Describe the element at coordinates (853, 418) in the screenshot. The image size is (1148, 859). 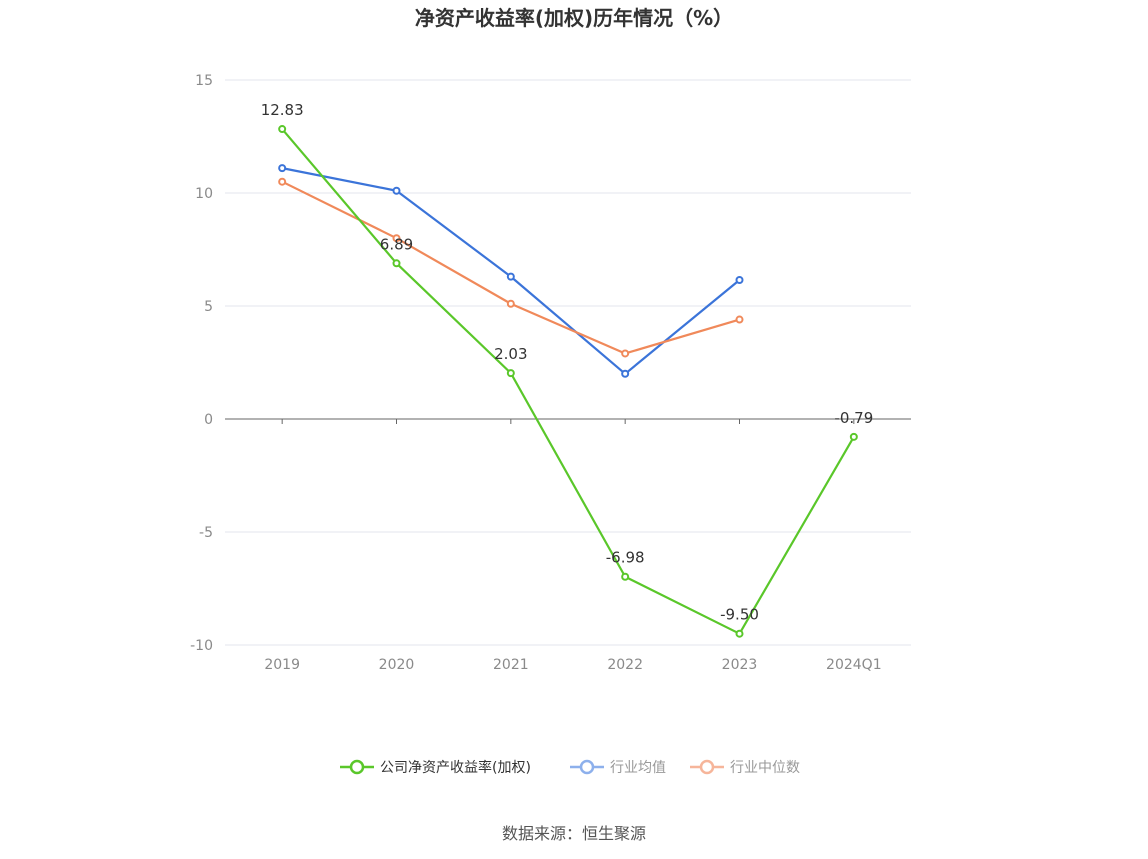
I see `data-label: -0.79` at that location.